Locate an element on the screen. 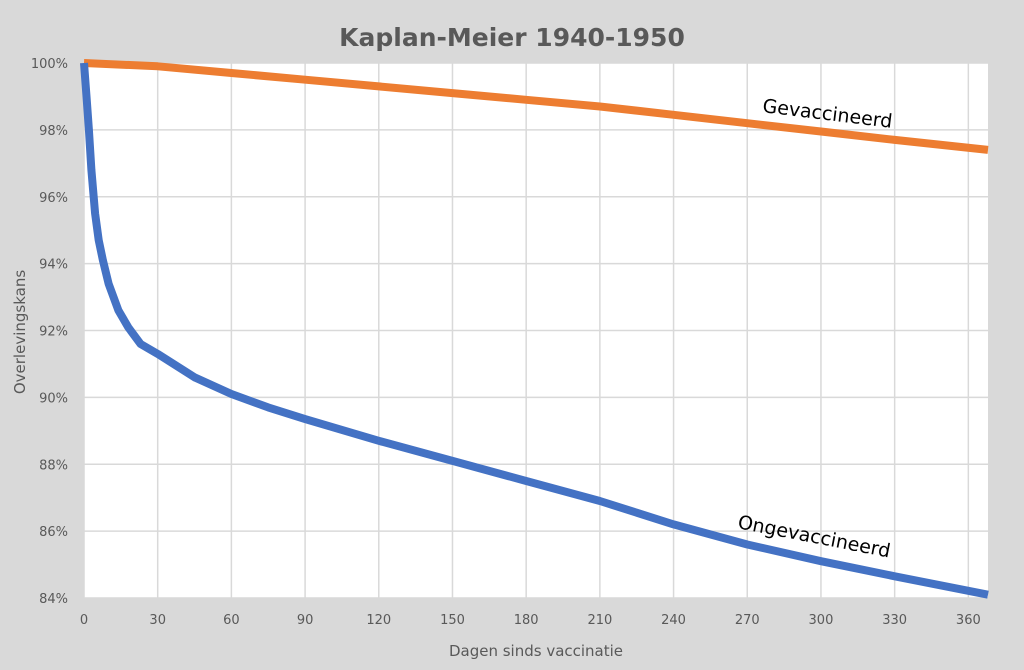 The width and height of the screenshot is (1024, 670). x-tick-label: 300 is located at coordinates (821, 620).